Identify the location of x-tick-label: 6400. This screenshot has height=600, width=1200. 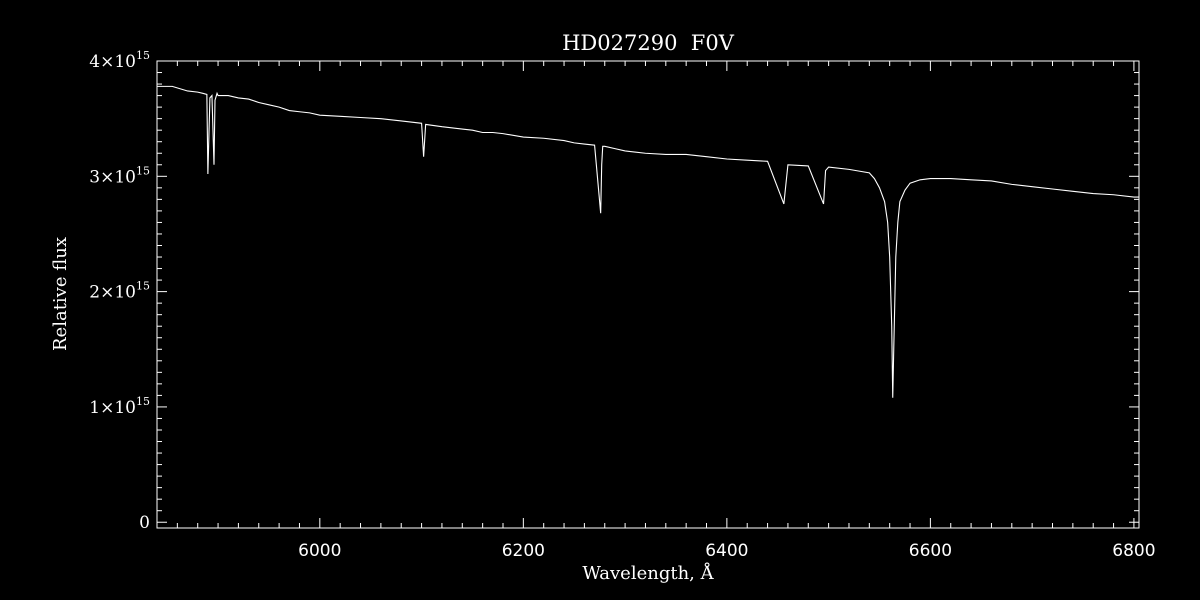
(726, 551).